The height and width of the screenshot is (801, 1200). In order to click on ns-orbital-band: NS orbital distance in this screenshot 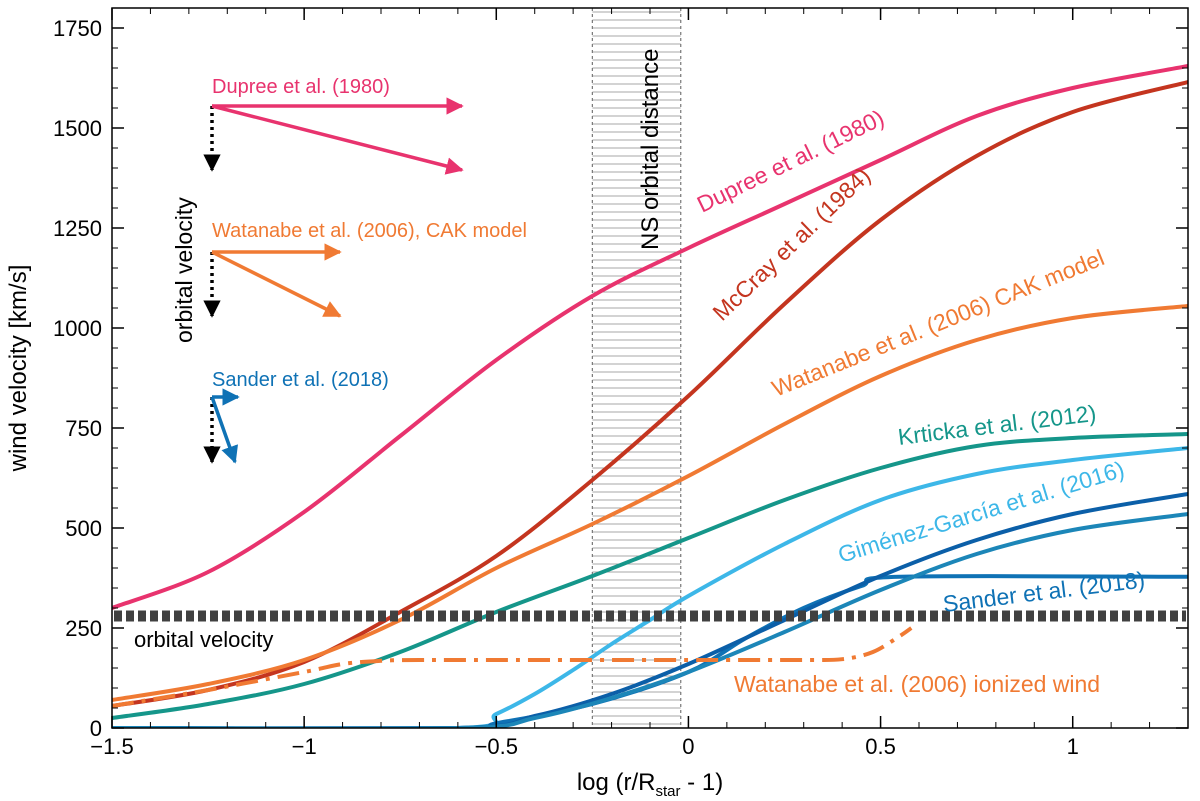, I will do `click(636, 368)`.